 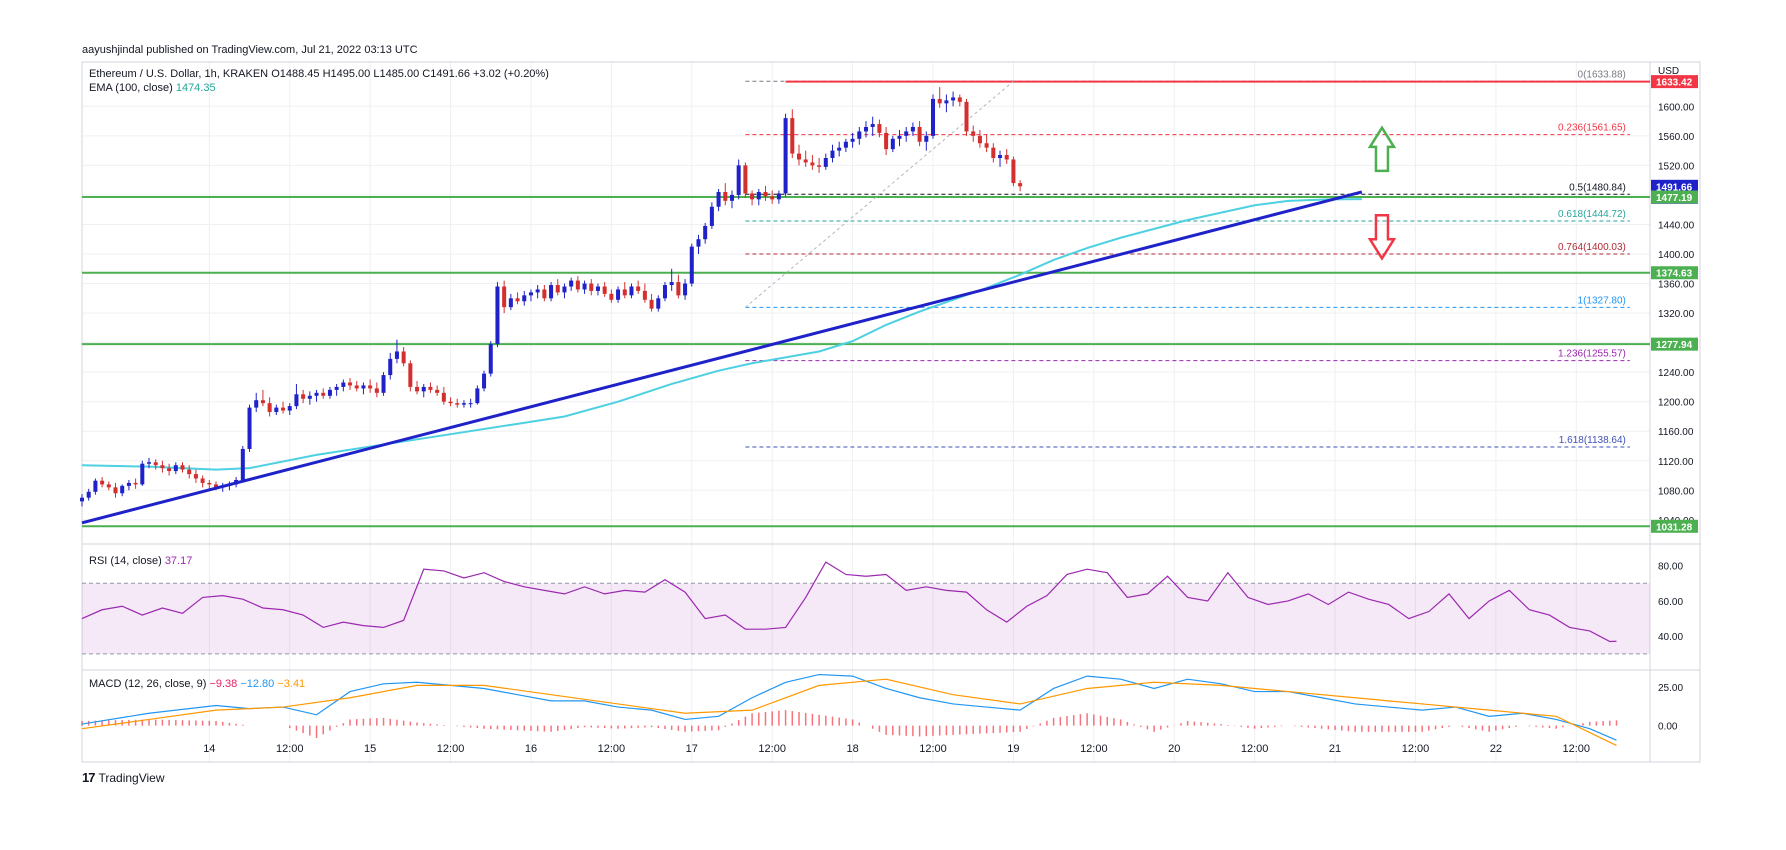 I want to click on rsi-y-tick-label: 80.00, so click(x=1670, y=567).